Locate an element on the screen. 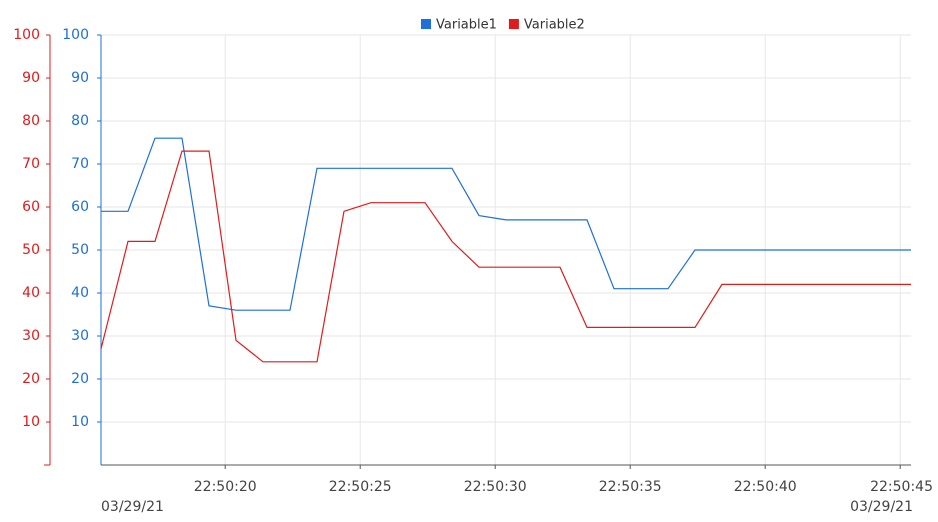 The image size is (938, 522). y-tick-label: 70 is located at coordinates (80, 164).